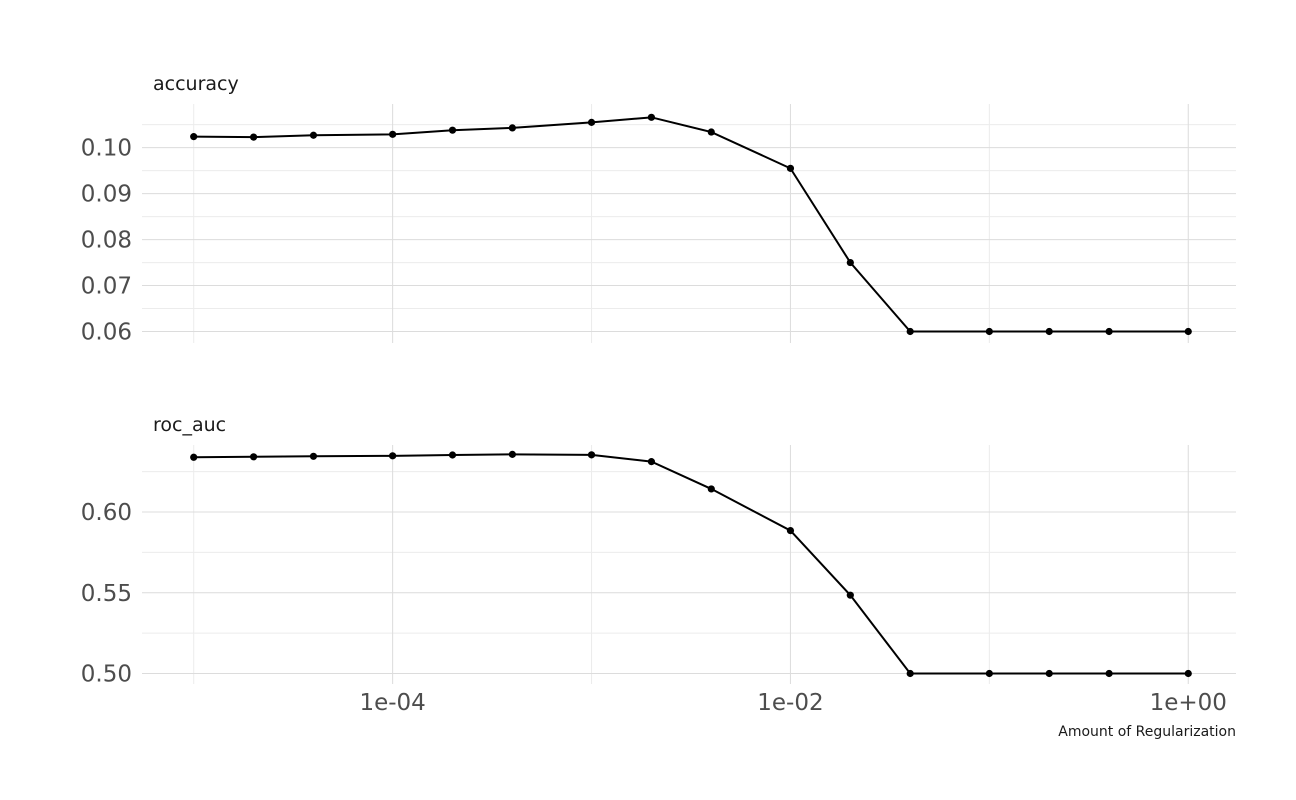 This screenshot has height=800, width=1296. I want to click on x-axis-title: Amount of Regularization, so click(1147, 732).